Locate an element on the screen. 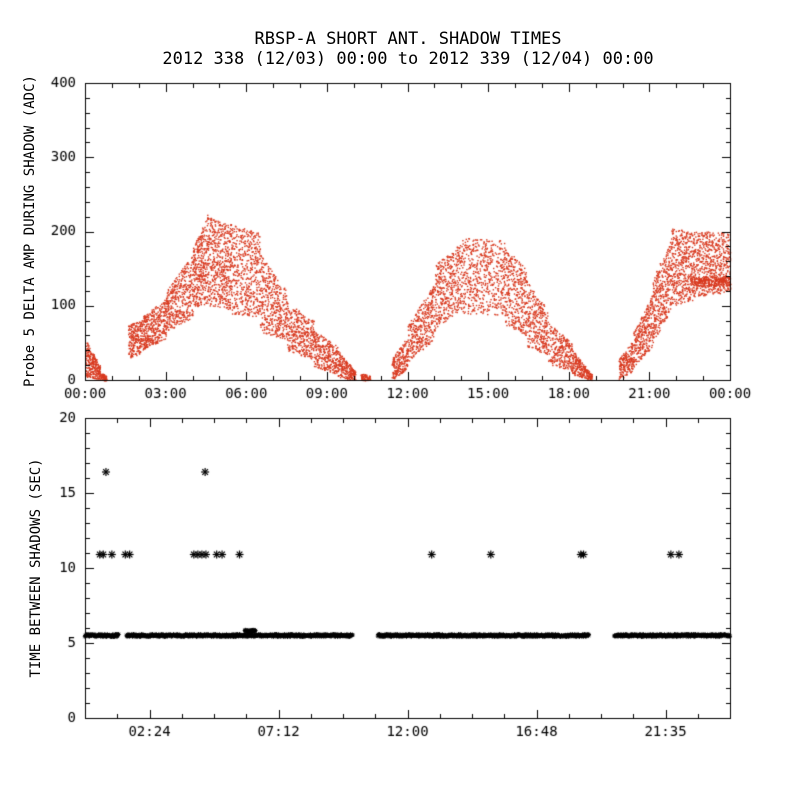  top-y-axis-label: Probe 5 DELTA AMP DURING SHADOW (ADC) is located at coordinates (30, 231).